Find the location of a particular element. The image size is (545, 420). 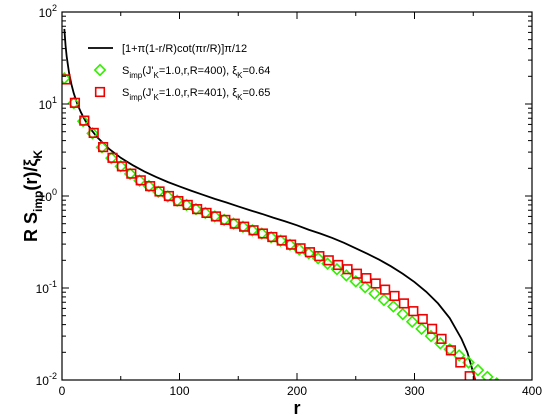

y-tick-label: 10¹ is located at coordinates (48, 103).